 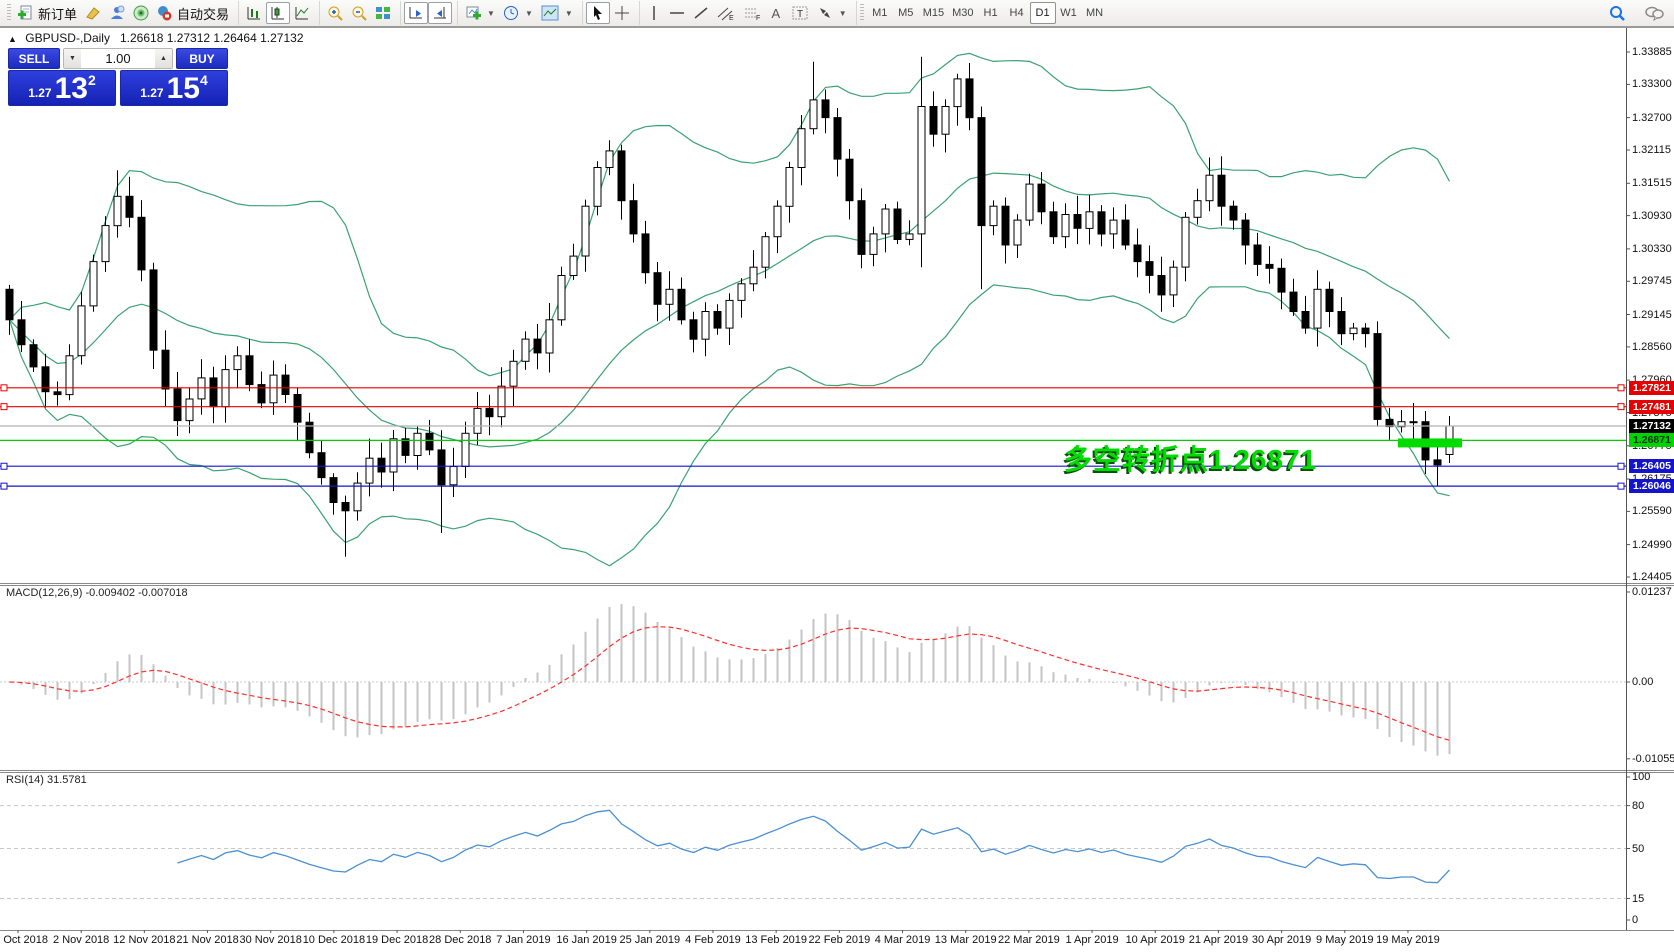 I want to click on sell-price-prefix: 1.27, so click(x=40, y=93).